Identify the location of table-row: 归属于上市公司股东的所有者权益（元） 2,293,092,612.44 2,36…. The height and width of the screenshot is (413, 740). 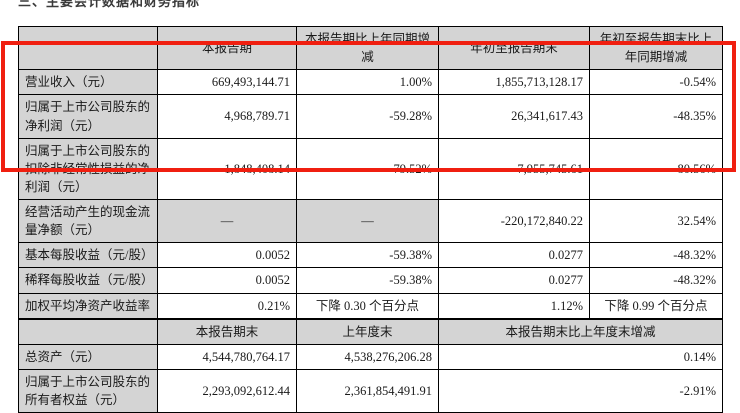
(370, 390).